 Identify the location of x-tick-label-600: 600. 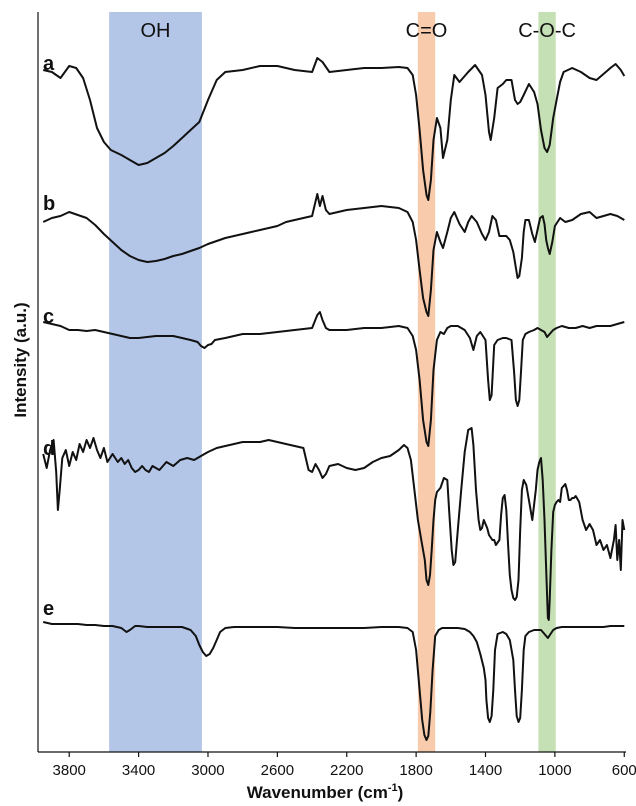
(624, 770).